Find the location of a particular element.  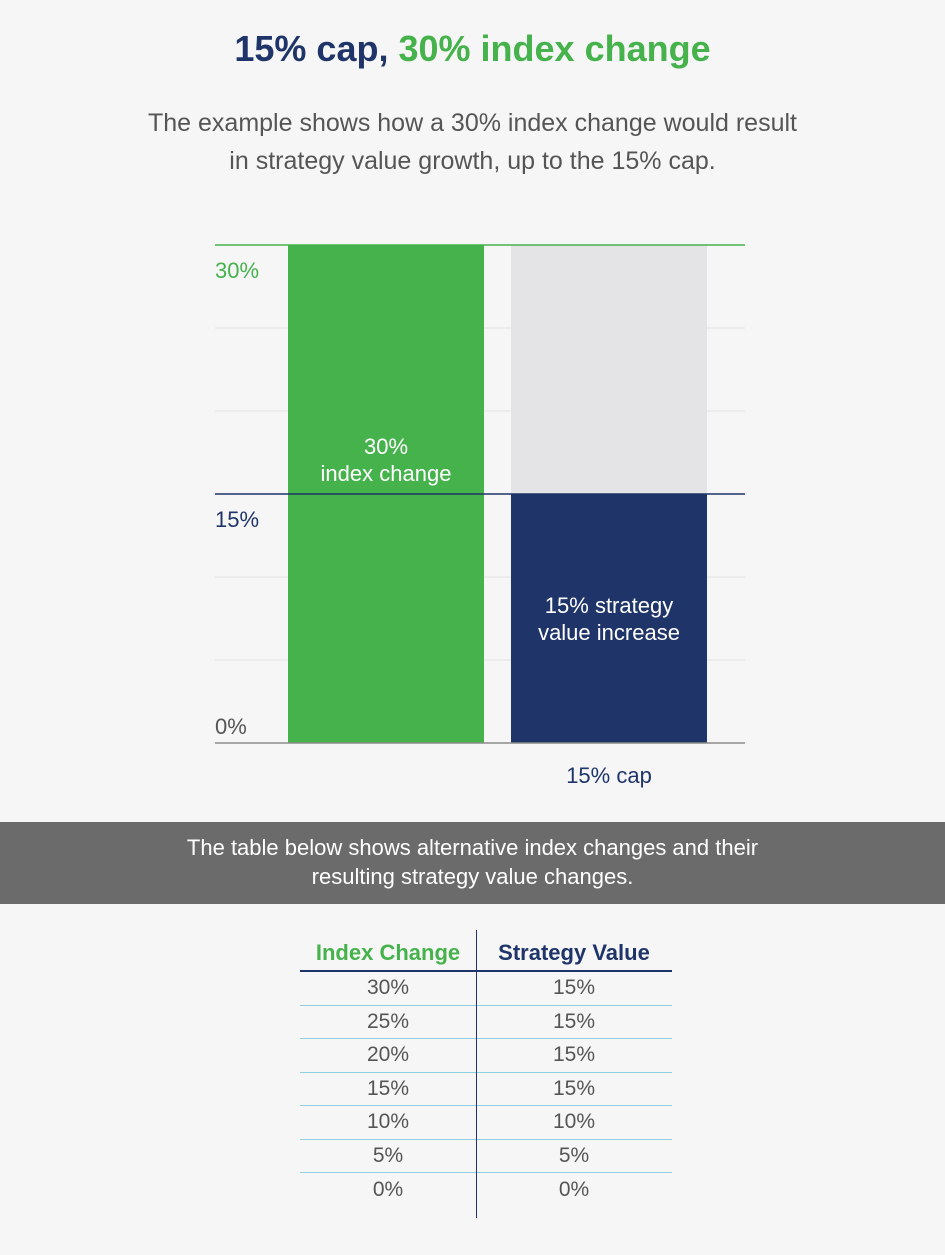

page-title: 15% cap, 30% index change is located at coordinates (472, 49).